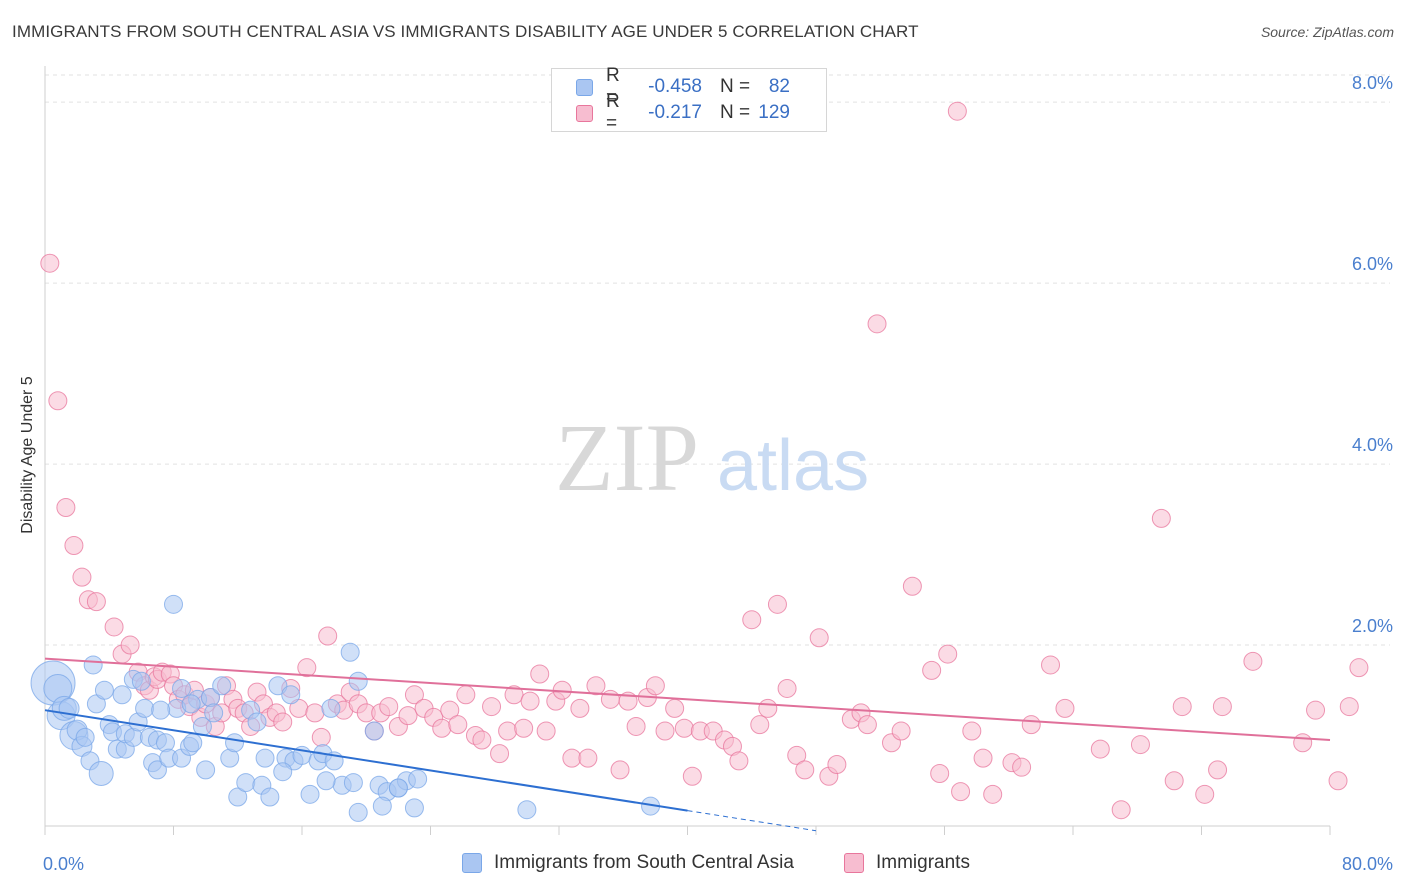 The width and height of the screenshot is (1406, 892). Describe the element at coordinates (752, 821) in the screenshot. I see `trend-line-extension` at that location.